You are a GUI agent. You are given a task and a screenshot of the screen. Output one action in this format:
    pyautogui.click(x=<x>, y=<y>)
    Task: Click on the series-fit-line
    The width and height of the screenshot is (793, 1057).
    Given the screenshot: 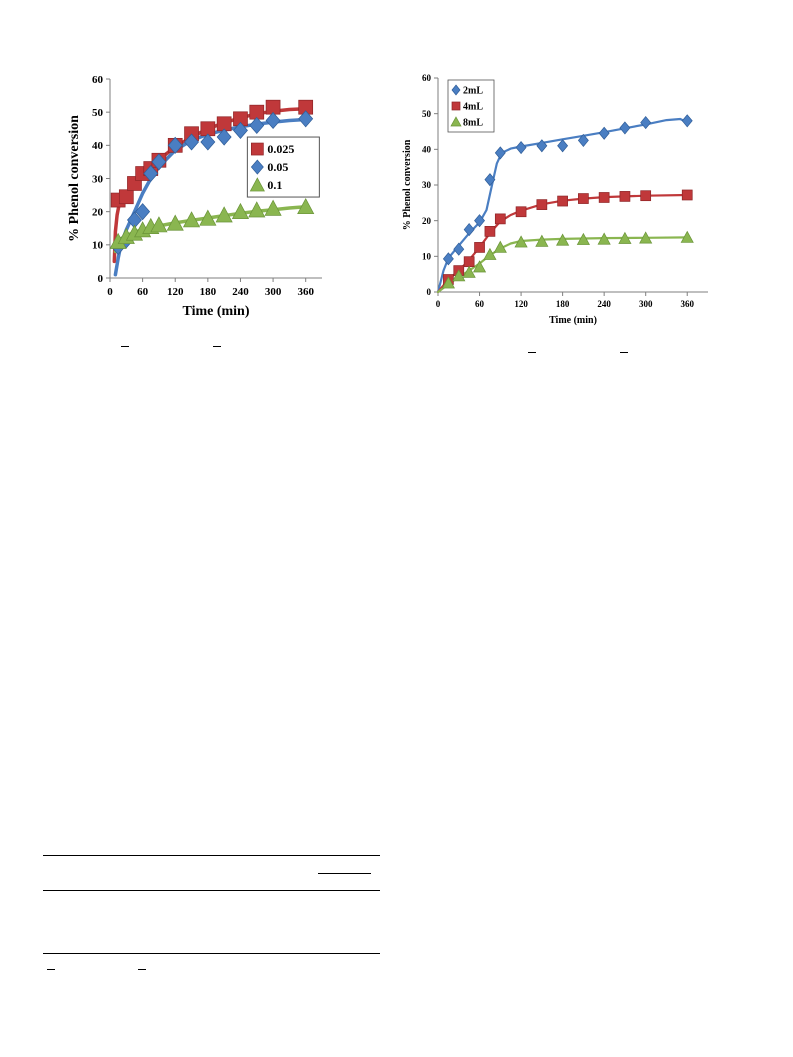 What is the action you would take?
    pyautogui.click(x=562, y=205)
    